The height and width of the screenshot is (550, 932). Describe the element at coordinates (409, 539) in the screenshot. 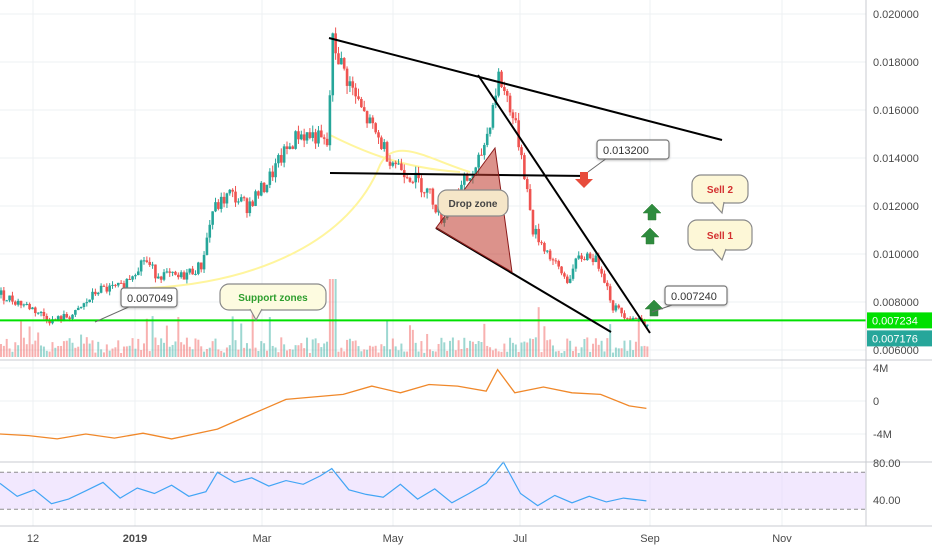

I see `time-axis: 12 2019 Mar May Jul Sep Nov` at that location.